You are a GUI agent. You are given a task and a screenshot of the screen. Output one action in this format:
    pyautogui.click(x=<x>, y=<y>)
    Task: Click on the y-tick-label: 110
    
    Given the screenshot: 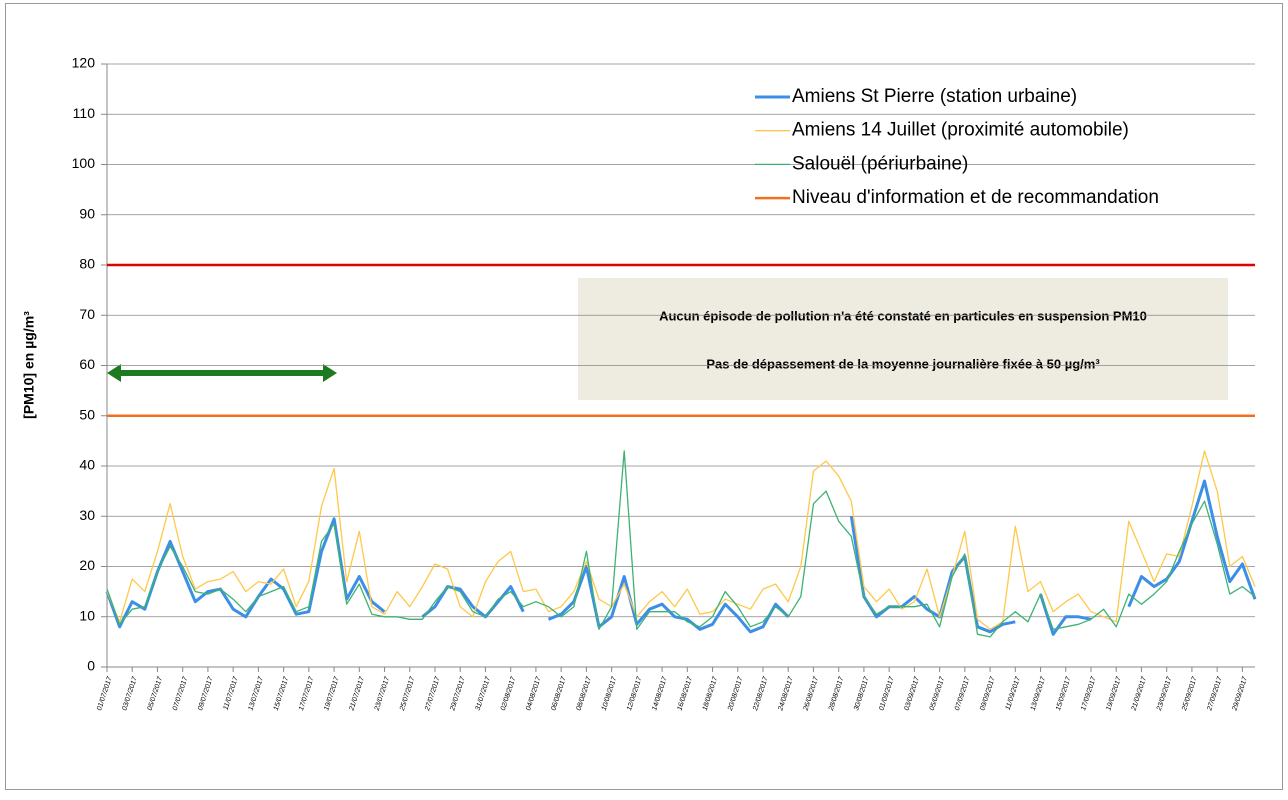 What is the action you would take?
    pyautogui.click(x=84, y=113)
    